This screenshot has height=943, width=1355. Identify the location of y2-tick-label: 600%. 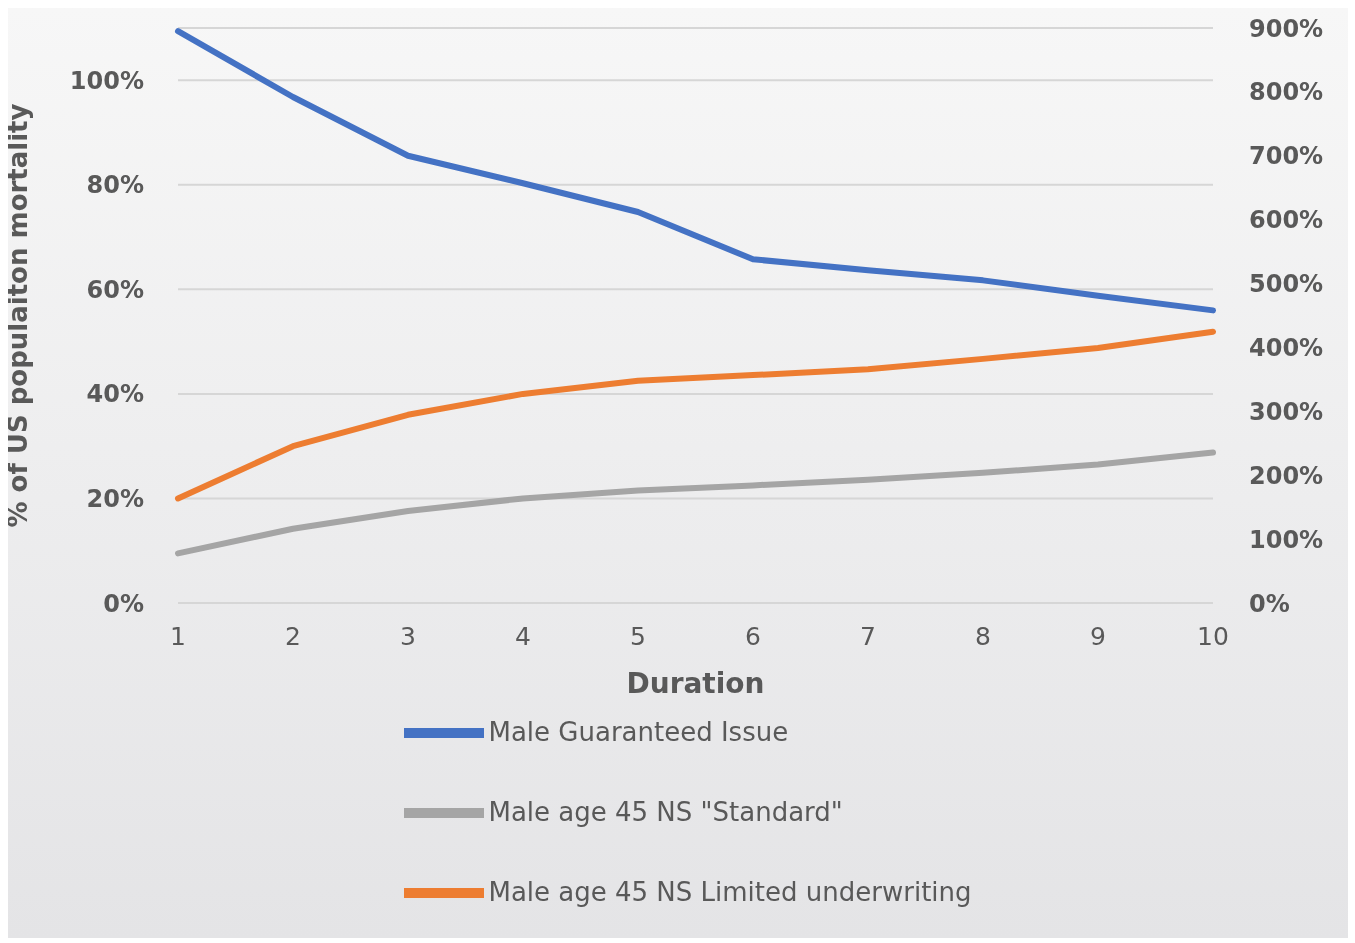
(1286, 220).